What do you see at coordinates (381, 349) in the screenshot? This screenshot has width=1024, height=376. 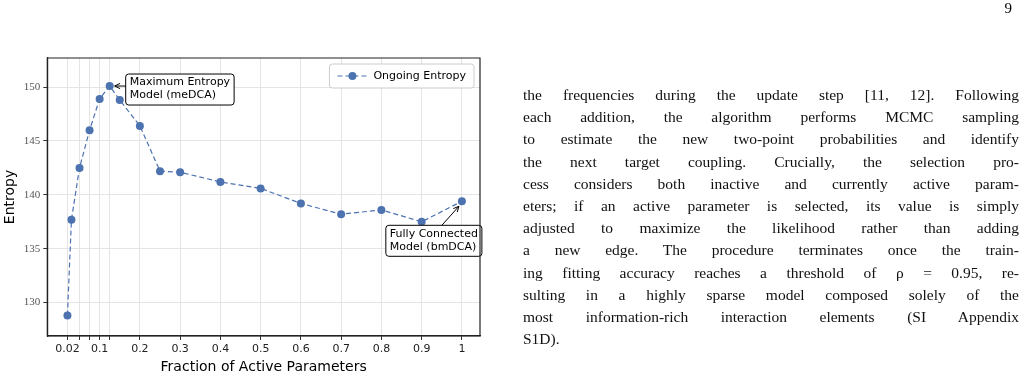 I see `x-tick-label: 0.8` at bounding box center [381, 349].